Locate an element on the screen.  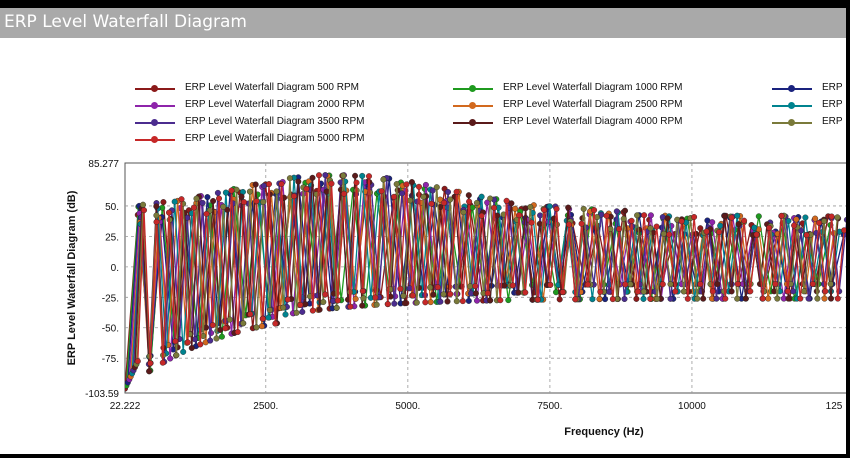
x-tick-label: 125 is located at coordinates (834, 406).